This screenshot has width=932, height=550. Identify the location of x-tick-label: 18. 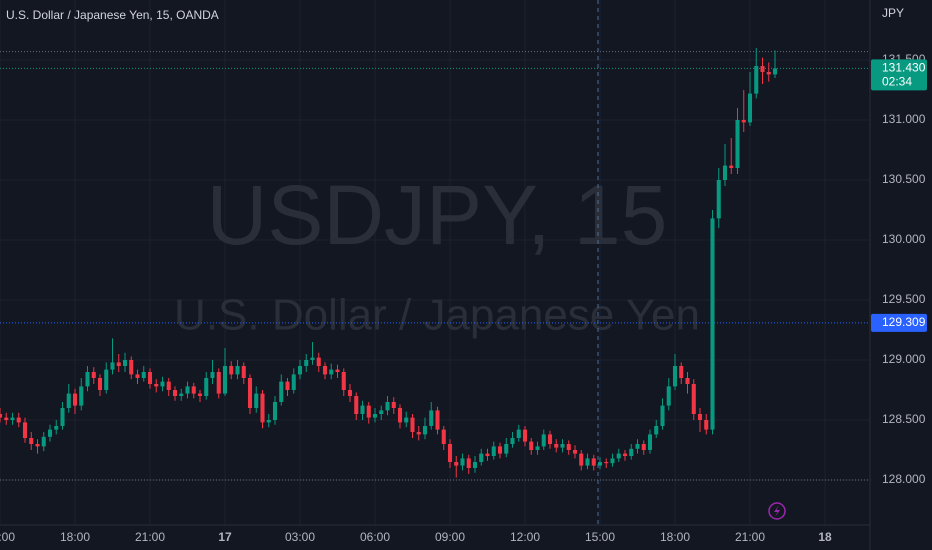
(825, 537).